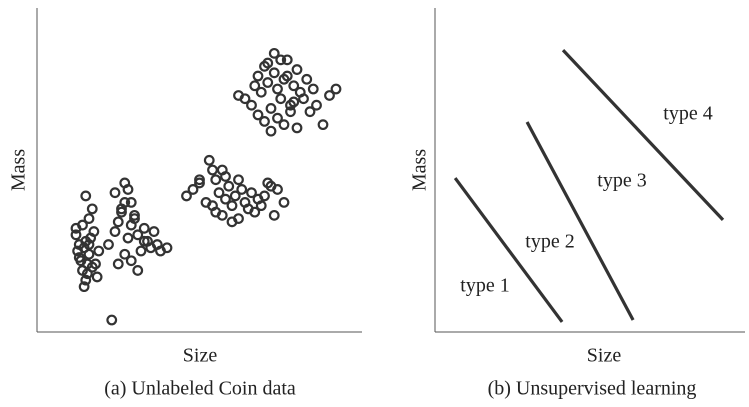 The height and width of the screenshot is (407, 749). Describe the element at coordinates (484, 286) in the screenshot. I see `annotation: type 1` at that location.